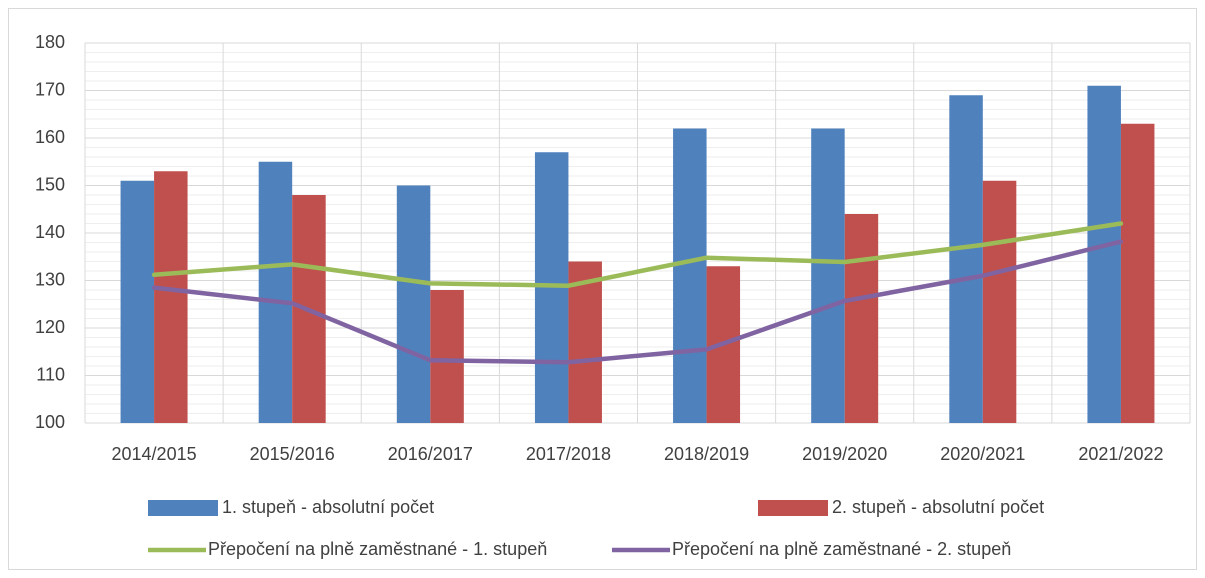  Describe the element at coordinates (50, 279) in the screenshot. I see `y-tick-label: 130` at that location.